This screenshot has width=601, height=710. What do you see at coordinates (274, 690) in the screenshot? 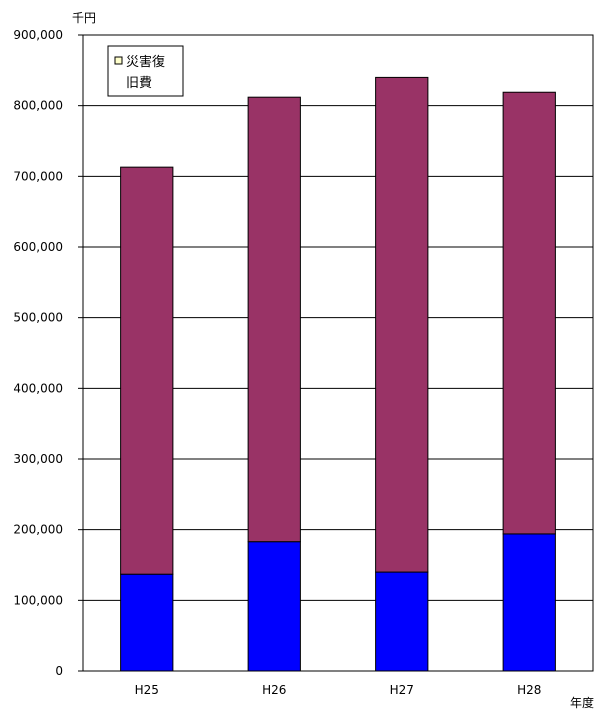
I see `x-tick-label: H26` at bounding box center [274, 690].